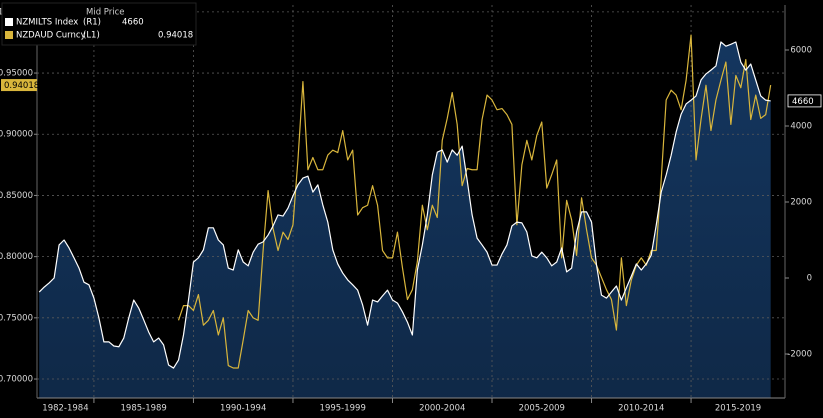 The height and width of the screenshot is (418, 823). I want to click on y-tick-label: 0.70000, so click(16, 380).